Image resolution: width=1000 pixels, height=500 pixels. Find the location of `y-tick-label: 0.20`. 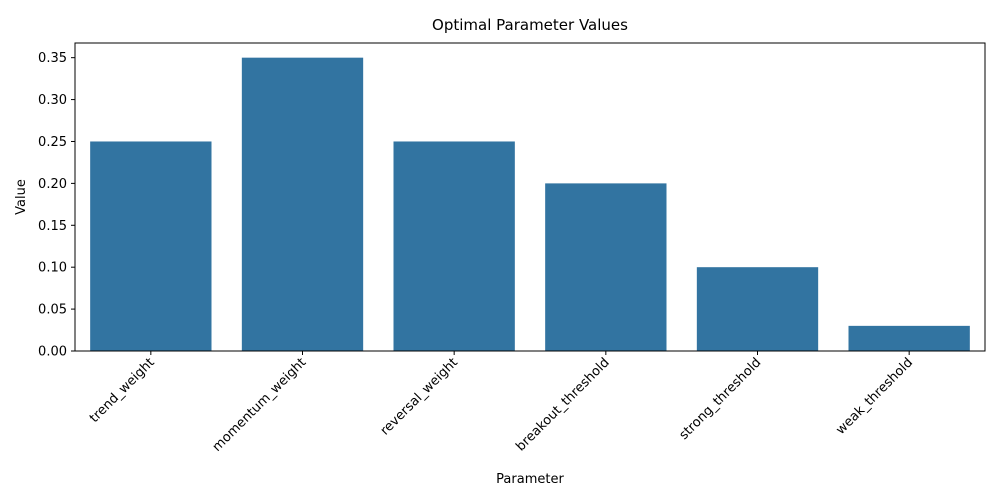

y-tick-label: 0.20 is located at coordinates (52, 184).